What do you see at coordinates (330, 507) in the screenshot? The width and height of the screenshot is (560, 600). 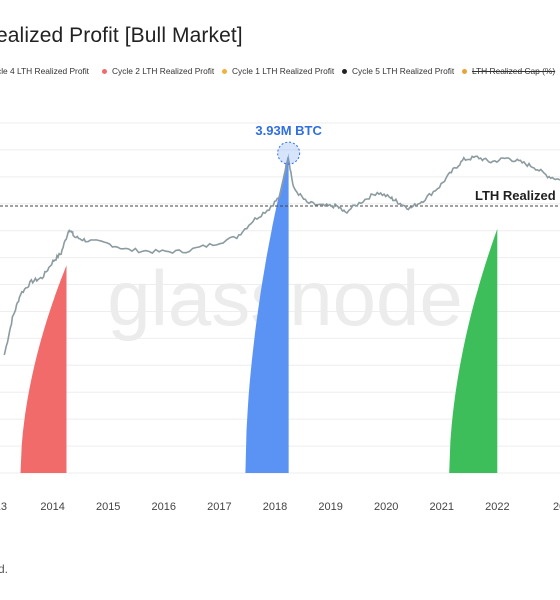 I see `x-tick-label: 2019` at bounding box center [330, 507].